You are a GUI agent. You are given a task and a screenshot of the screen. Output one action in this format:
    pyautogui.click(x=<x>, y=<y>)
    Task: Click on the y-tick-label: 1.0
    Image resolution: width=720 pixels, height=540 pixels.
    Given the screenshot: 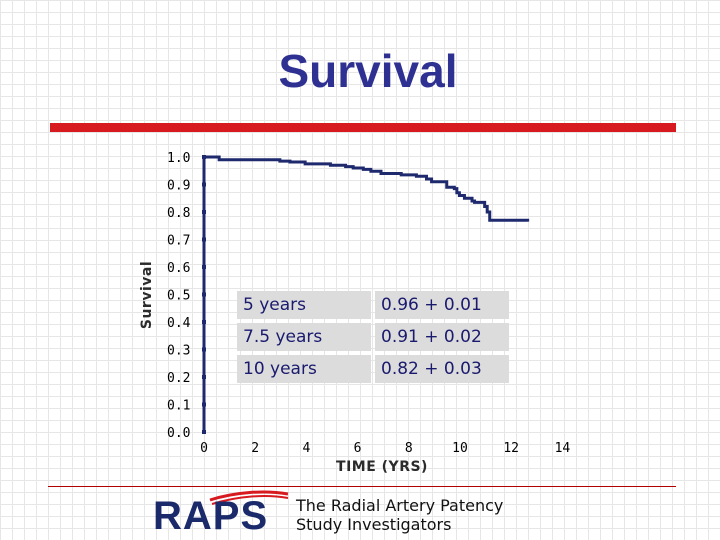 What is the action you would take?
    pyautogui.click(x=178, y=158)
    